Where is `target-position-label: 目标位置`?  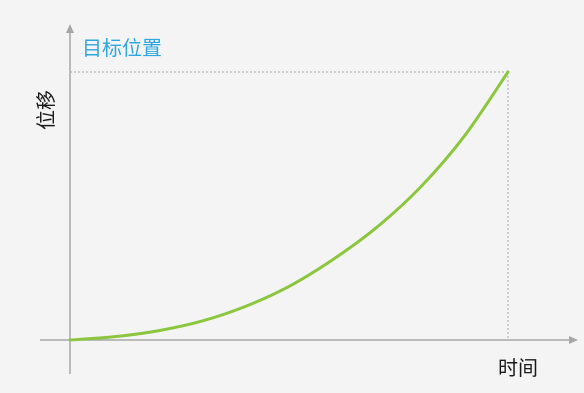 target-position-label: 目标位置 is located at coordinates (122, 48).